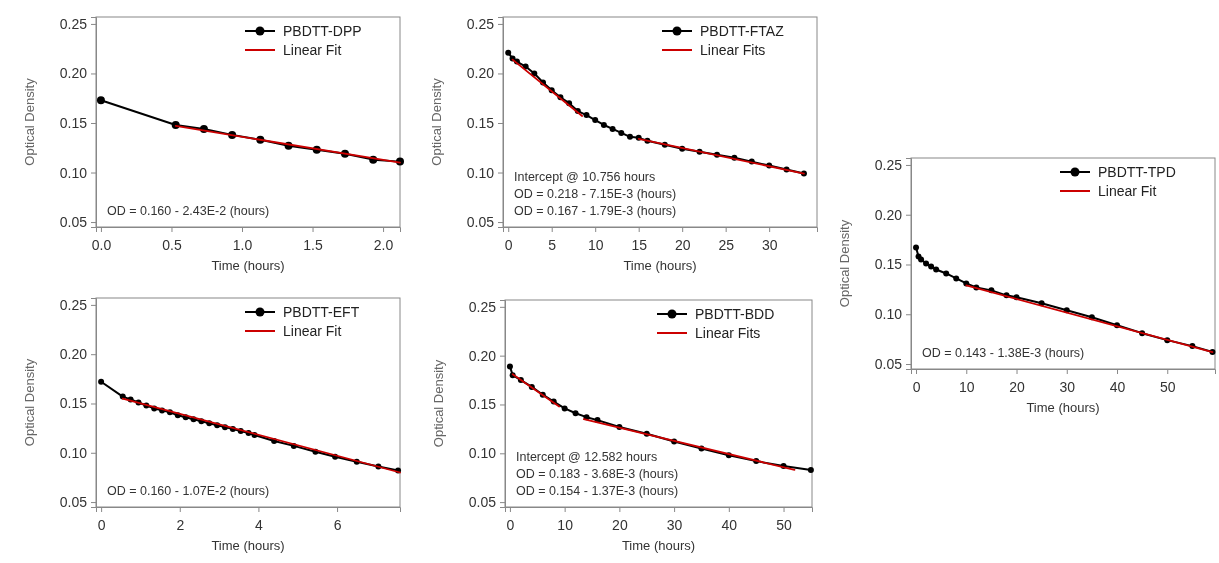 Image resolution: width=1219 pixels, height=563 pixels. I want to click on x-tick-label: 0.5, so click(172, 244).